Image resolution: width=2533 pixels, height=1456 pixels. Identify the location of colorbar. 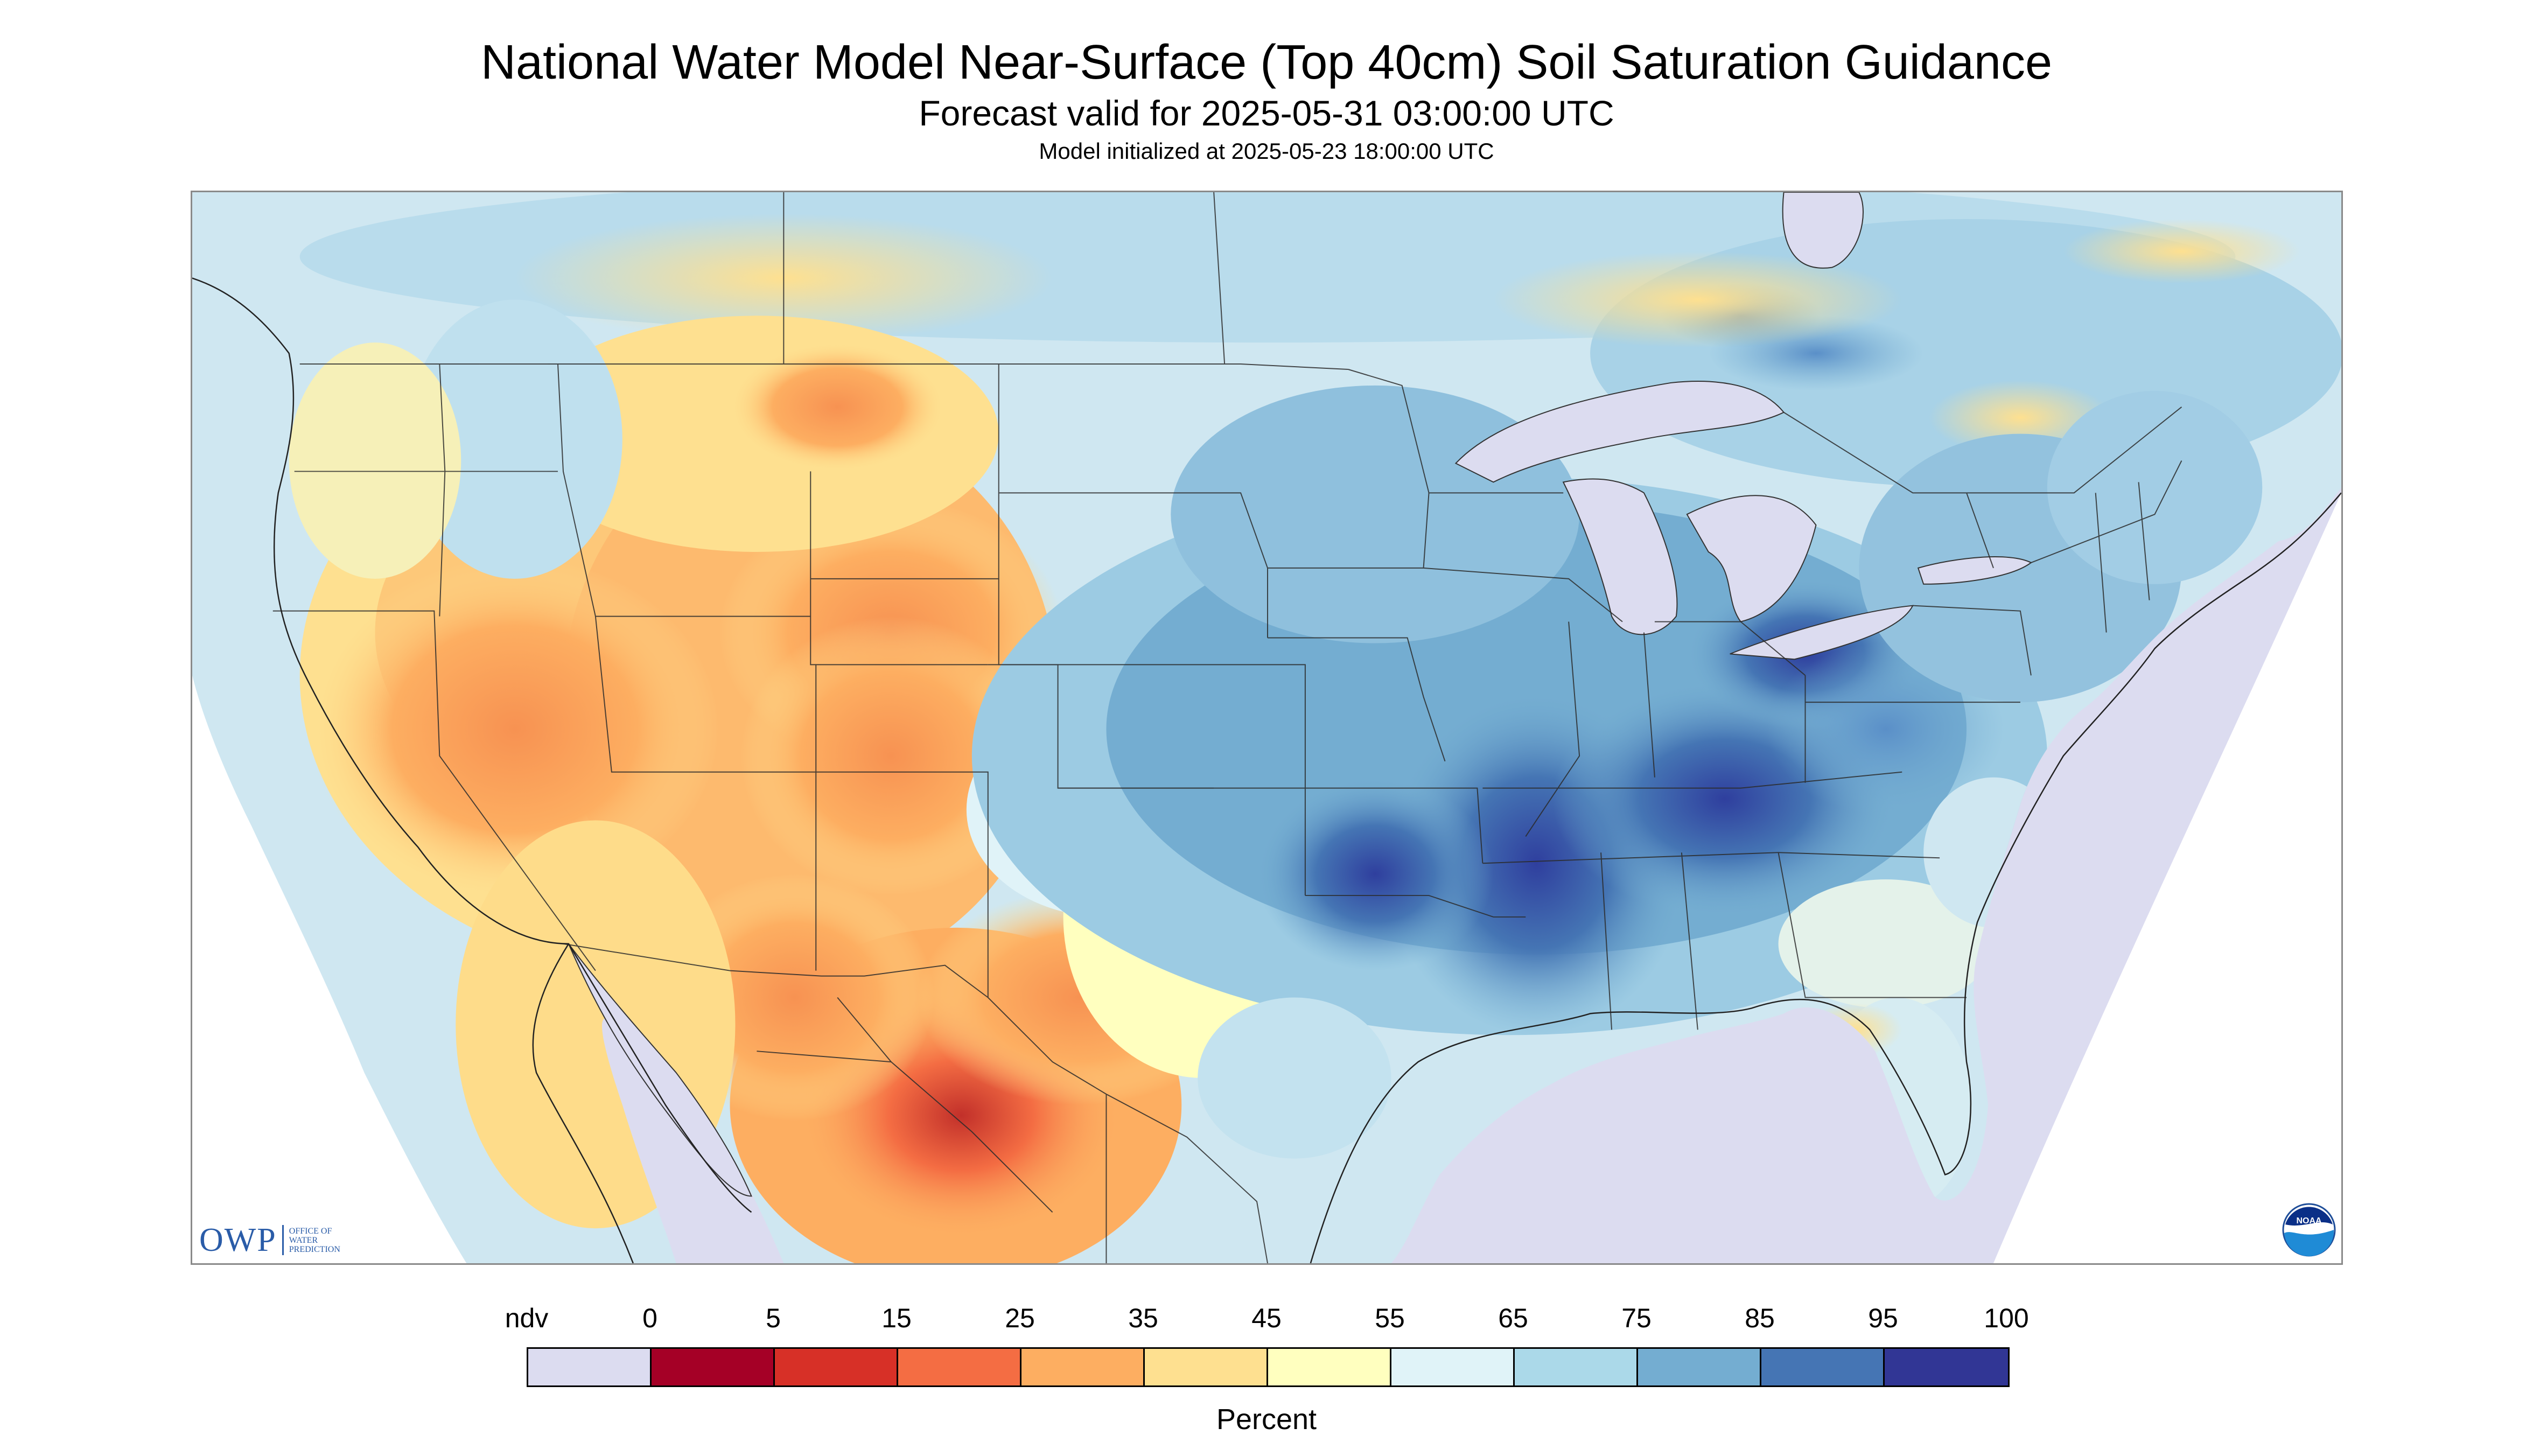
(1268, 1367).